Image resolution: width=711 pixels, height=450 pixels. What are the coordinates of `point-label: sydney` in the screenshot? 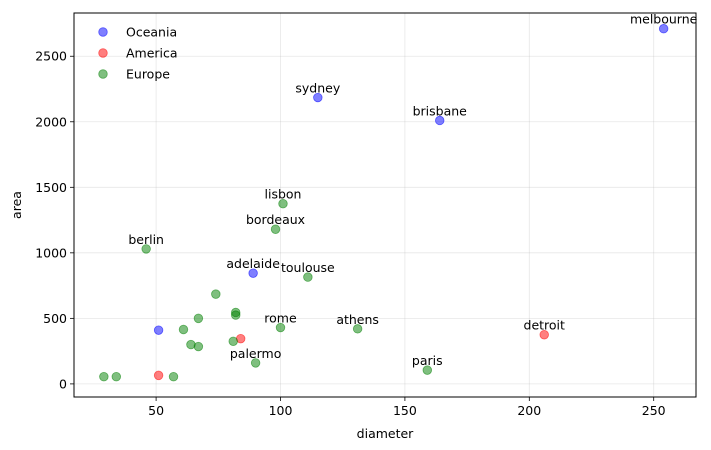 It's located at (317, 88).